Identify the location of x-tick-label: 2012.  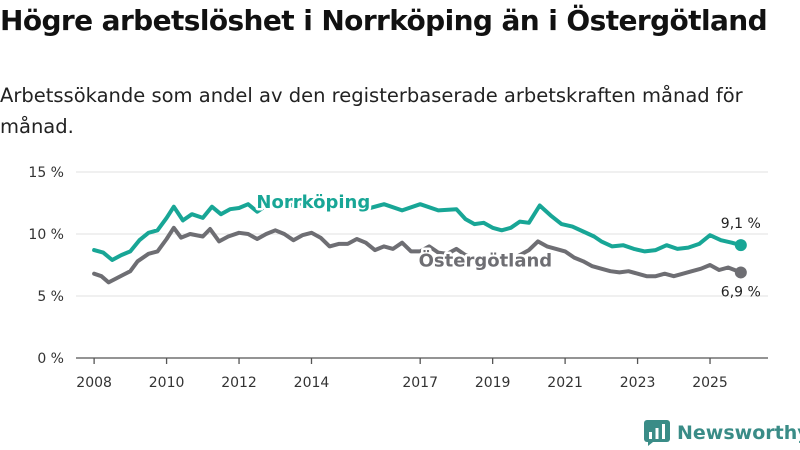
(239, 383).